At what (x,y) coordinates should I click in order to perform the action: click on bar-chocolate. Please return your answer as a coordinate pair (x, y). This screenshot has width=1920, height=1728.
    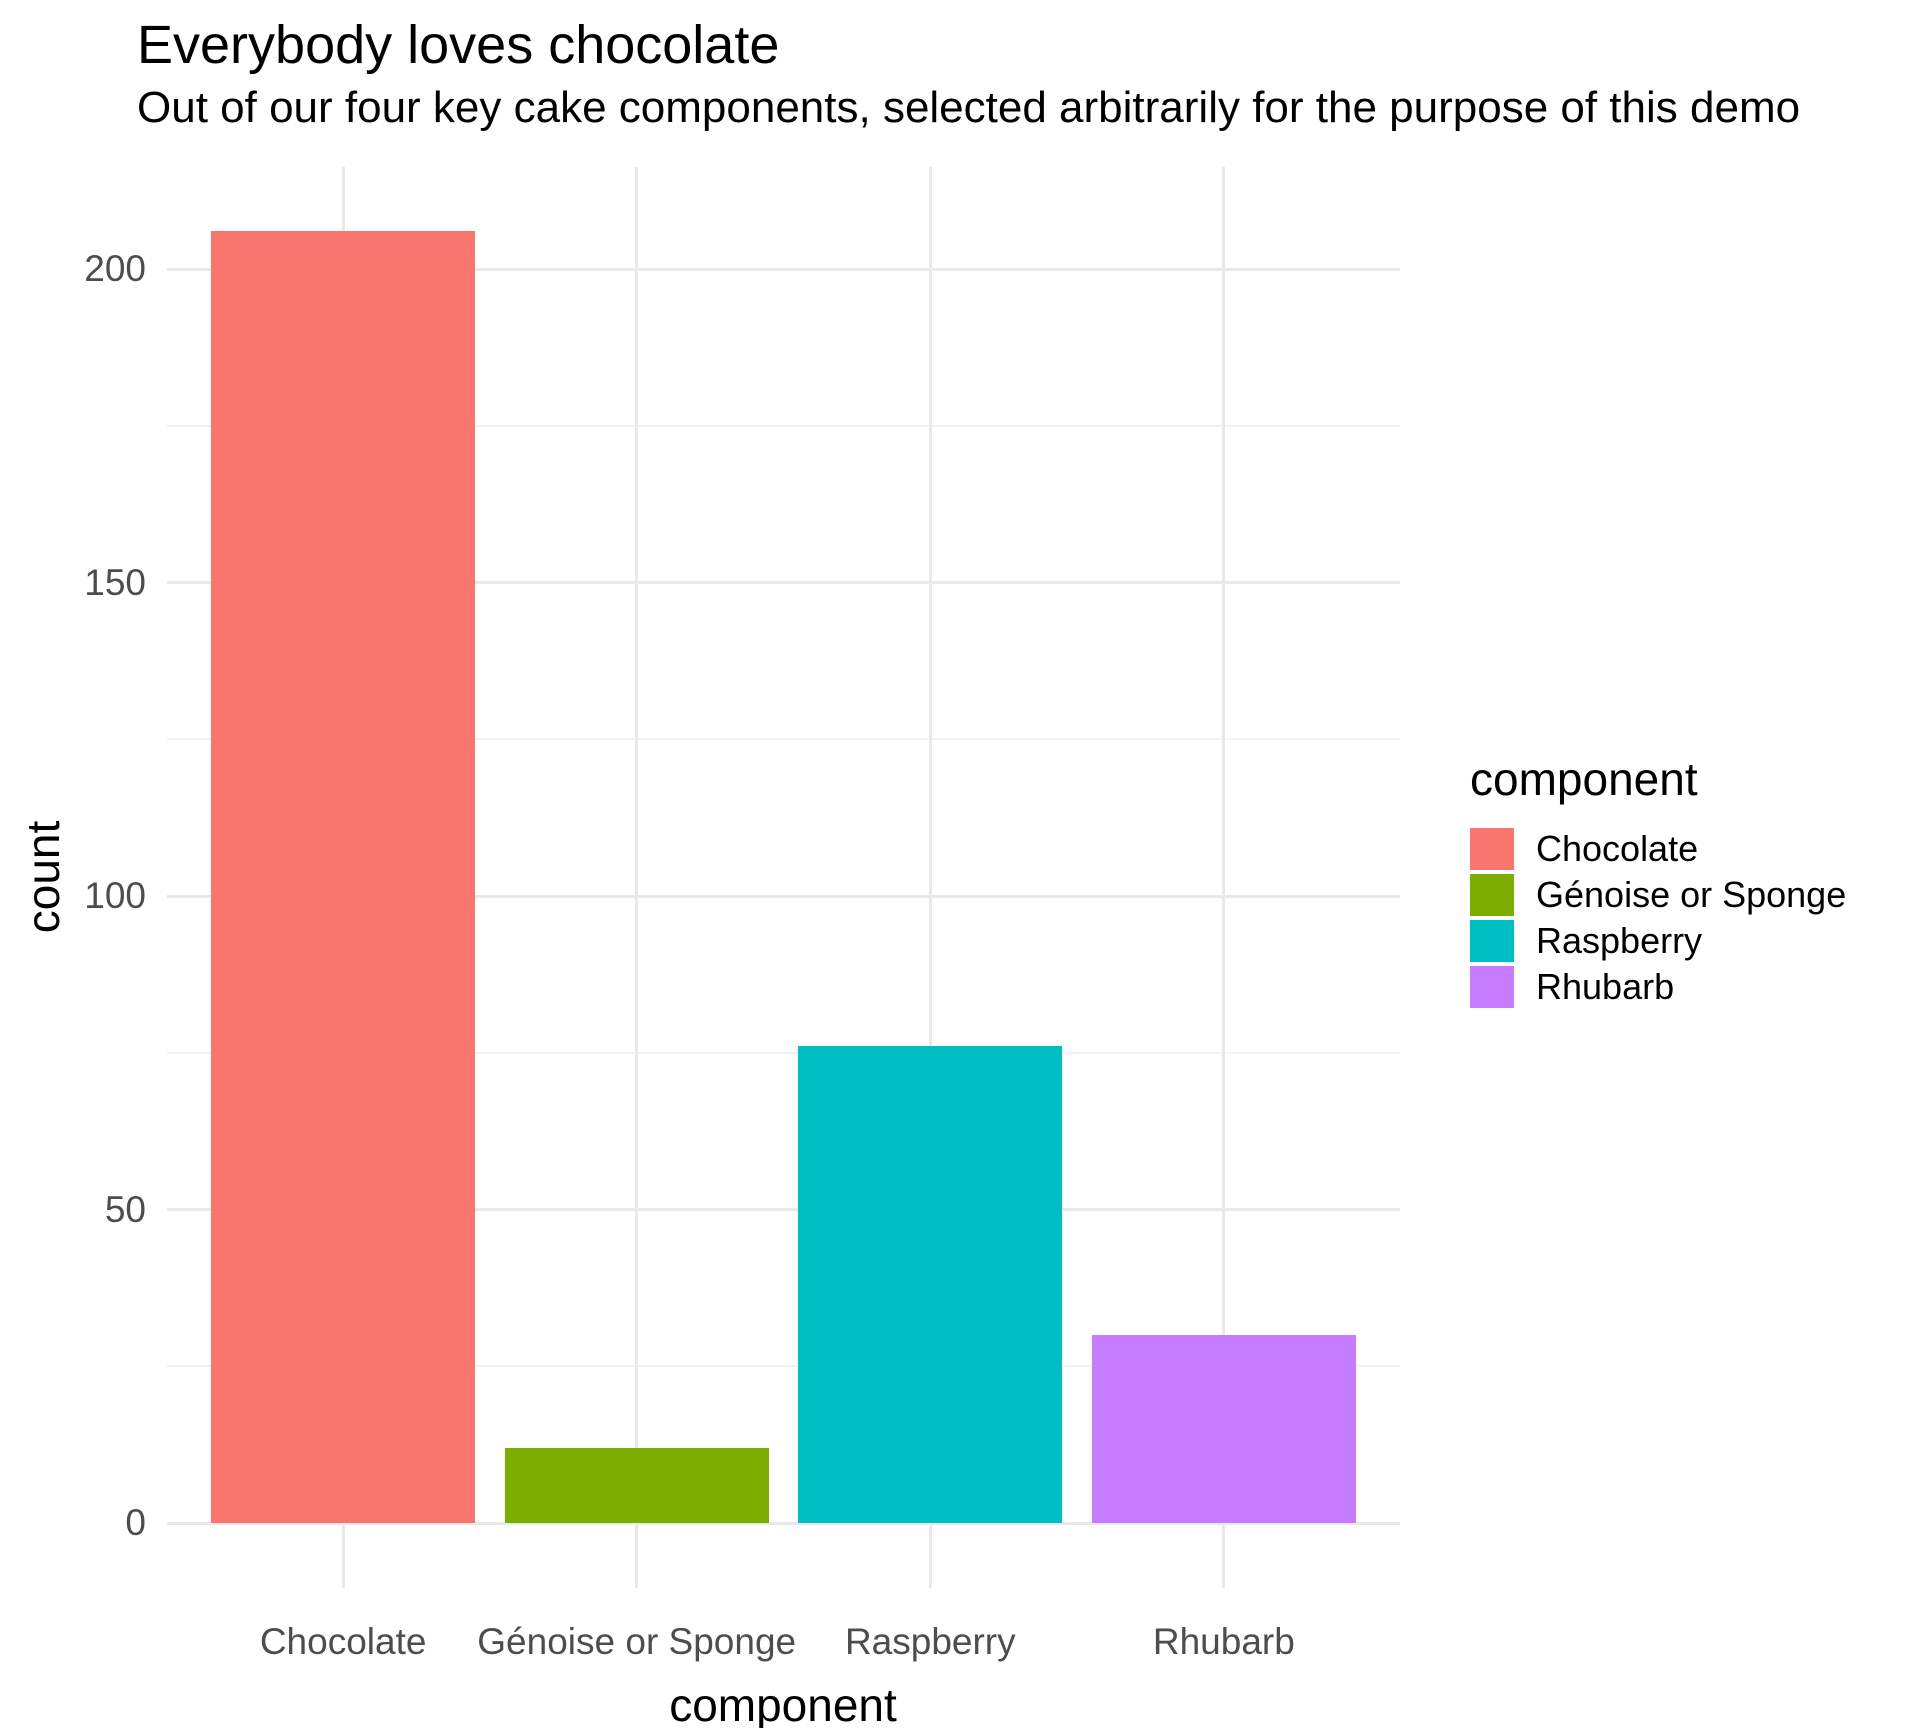
    Looking at the image, I should click on (343, 877).